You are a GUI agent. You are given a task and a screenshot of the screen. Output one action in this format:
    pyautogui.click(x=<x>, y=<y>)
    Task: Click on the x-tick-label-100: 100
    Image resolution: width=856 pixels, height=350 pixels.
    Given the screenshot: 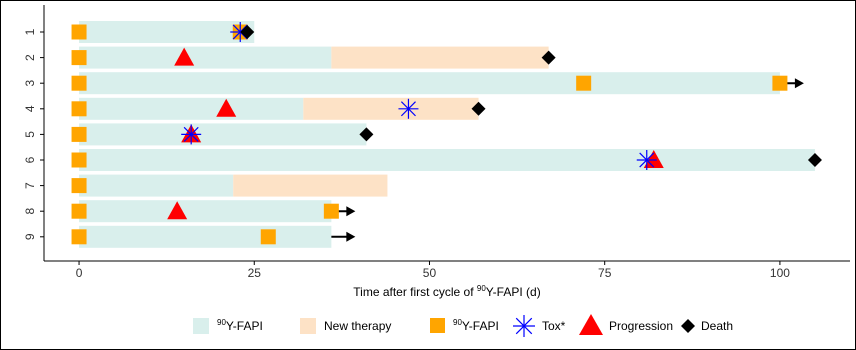 What is the action you would take?
    pyautogui.click(x=780, y=273)
    